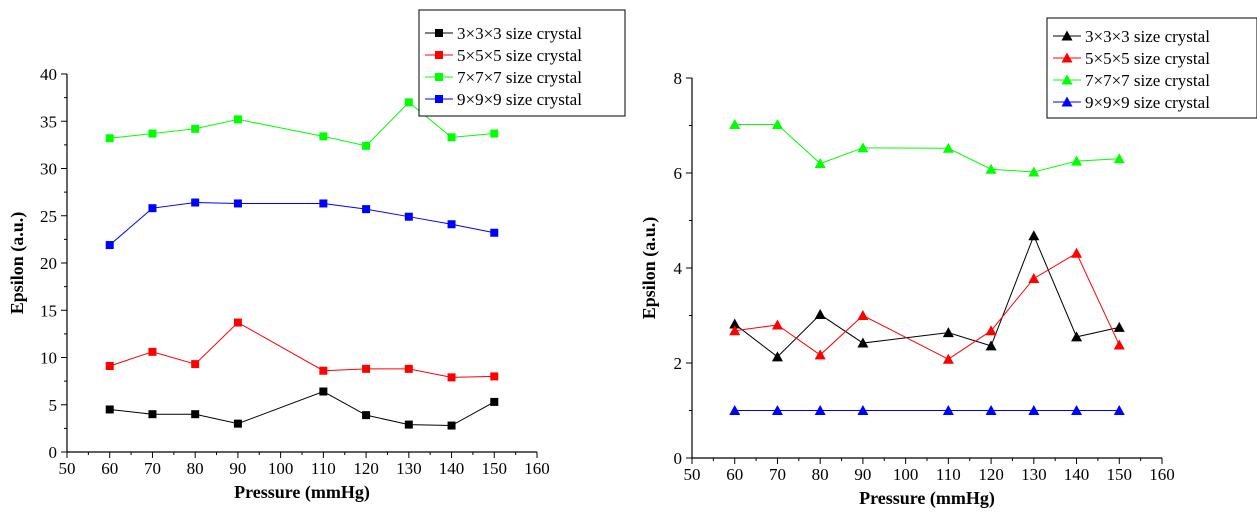 The image size is (1257, 517). I want to click on y-tick-label: 2, so click(678, 363).